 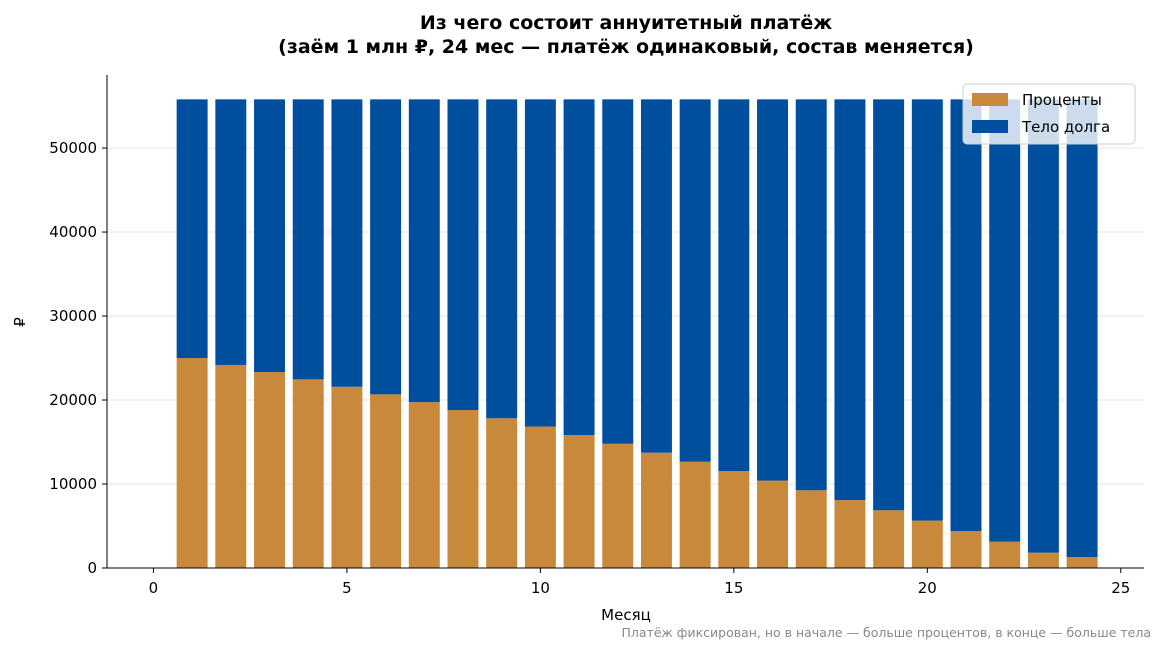 I want to click on y-tick-label-20000: 20000, so click(x=73, y=400).